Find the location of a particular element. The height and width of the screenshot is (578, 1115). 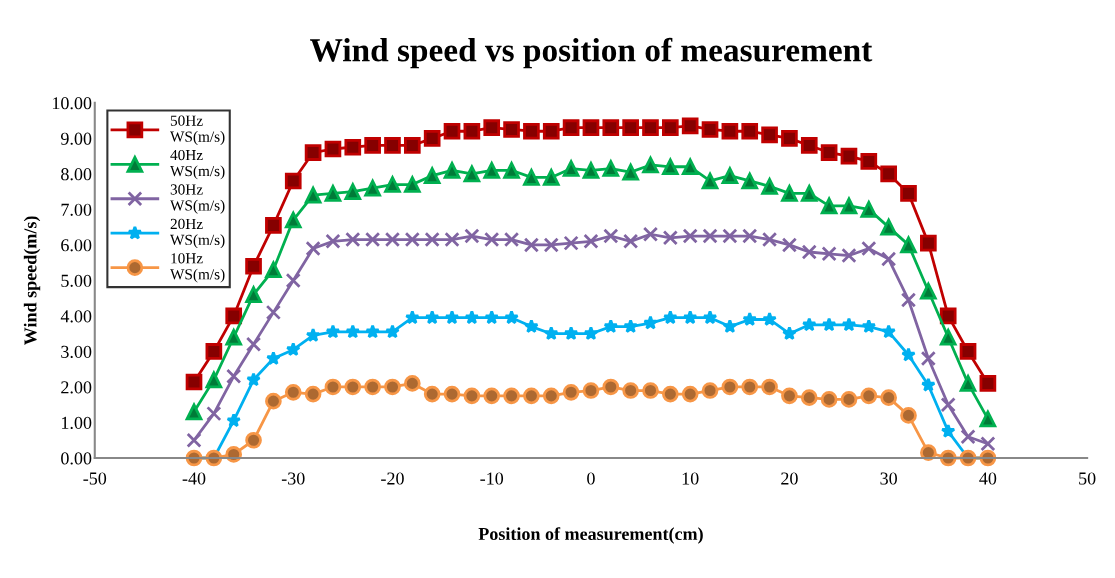

x-tick-label: -30 is located at coordinates (293, 478).